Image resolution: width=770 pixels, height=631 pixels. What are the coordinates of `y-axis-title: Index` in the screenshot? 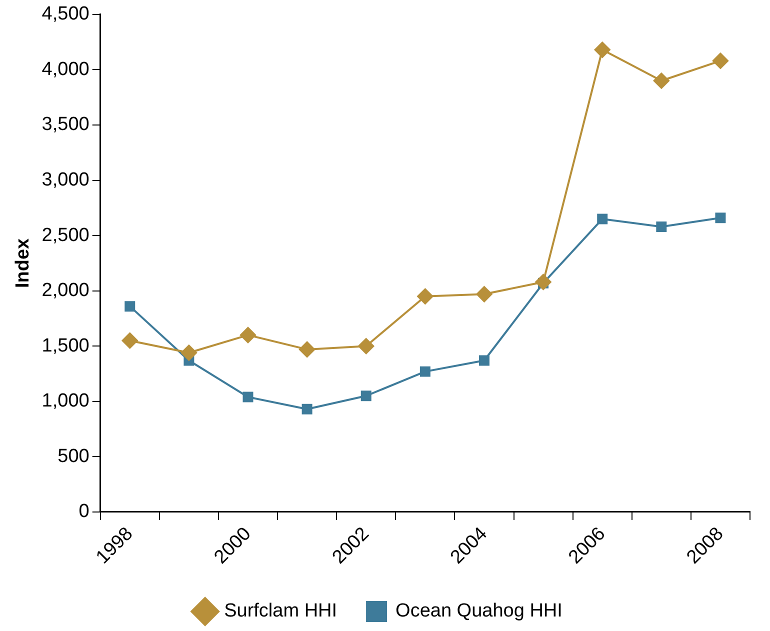 It's located at (23, 263).